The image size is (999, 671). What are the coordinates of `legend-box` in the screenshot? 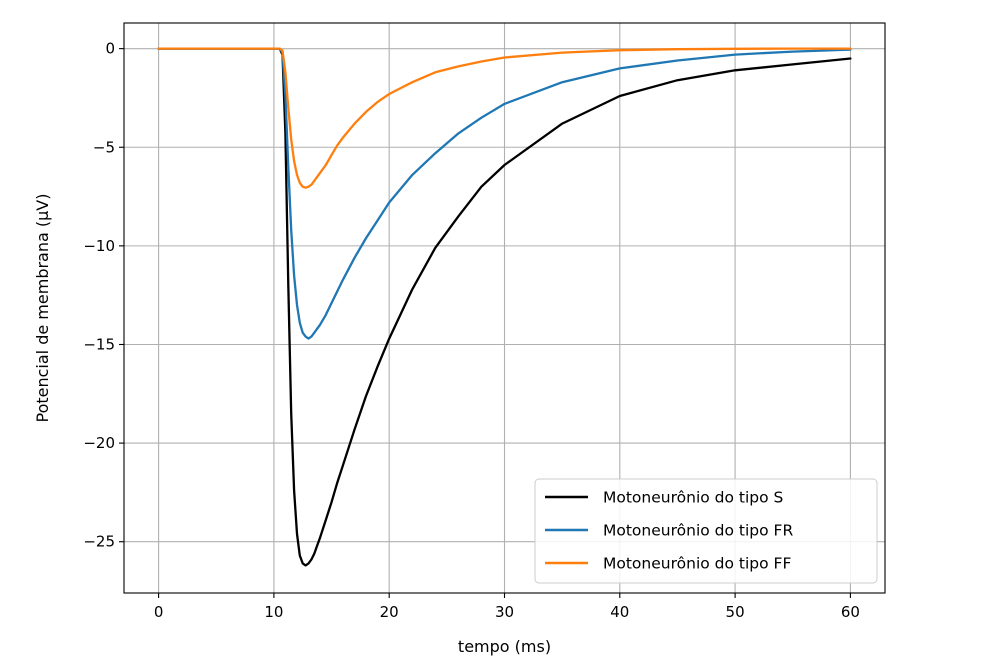 It's located at (706, 531).